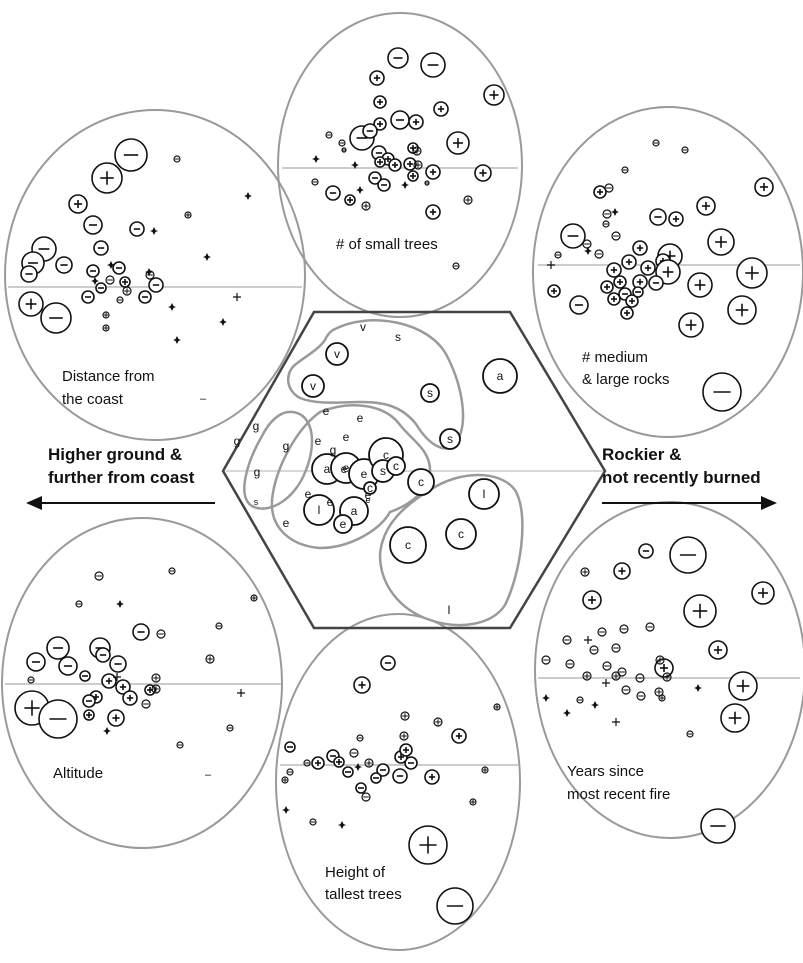  Describe the element at coordinates (484, 494) in the screenshot. I see `site-circled-letter-15: l` at that location.